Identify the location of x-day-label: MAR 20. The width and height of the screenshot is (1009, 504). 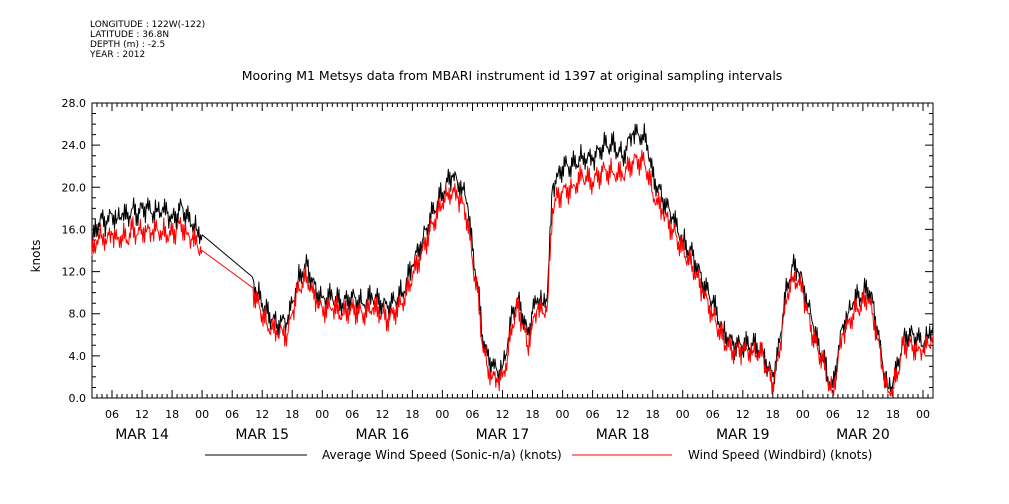
(863, 435).